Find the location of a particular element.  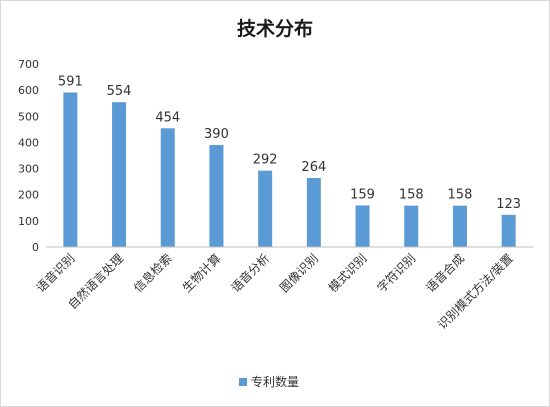

y-tick-label: 0 is located at coordinates (35, 247).